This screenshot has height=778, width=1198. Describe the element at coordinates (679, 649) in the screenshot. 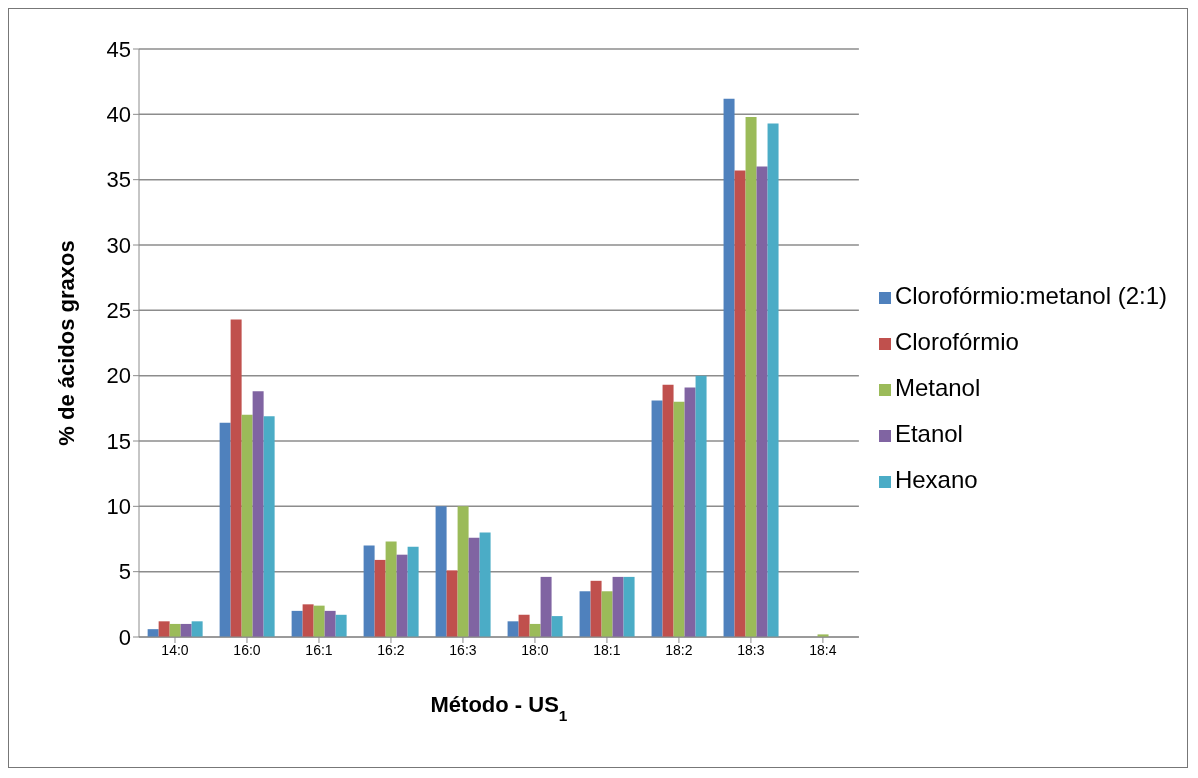

I see `x-tick-label: 18:2` at that location.